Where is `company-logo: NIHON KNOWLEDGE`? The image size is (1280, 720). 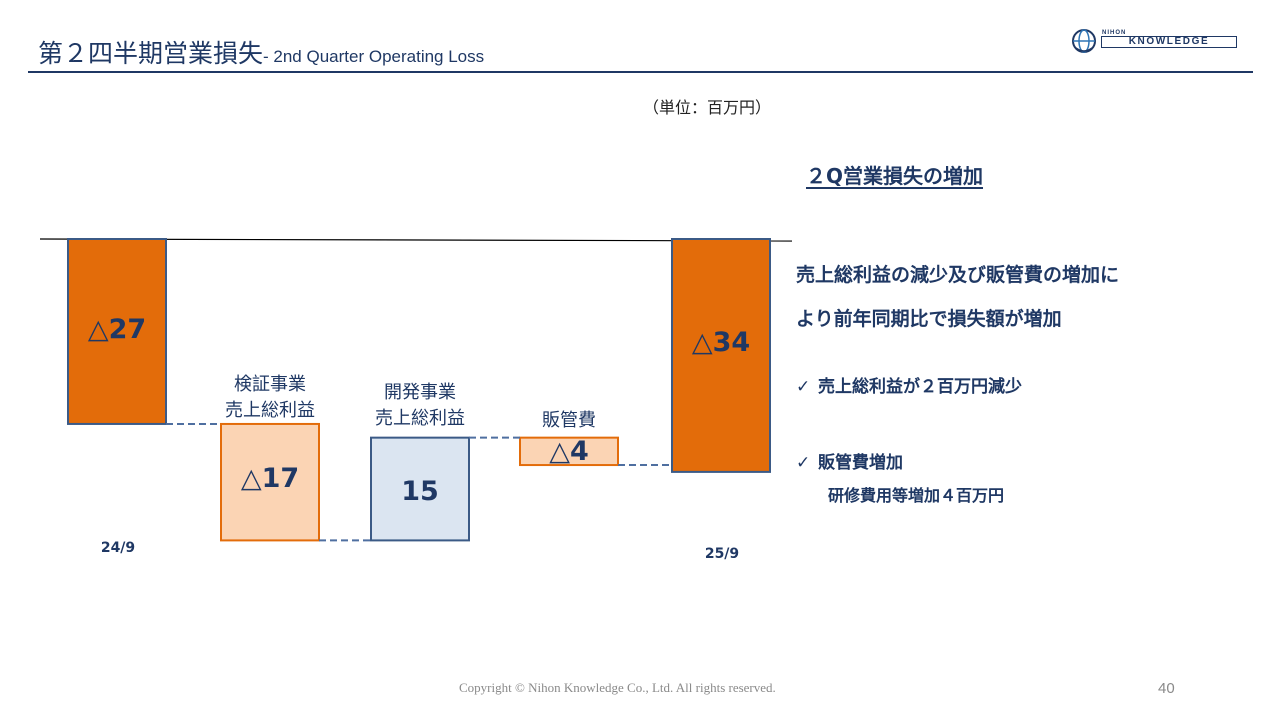
company-logo: NIHON KNOWLEDGE is located at coordinates (1154, 44).